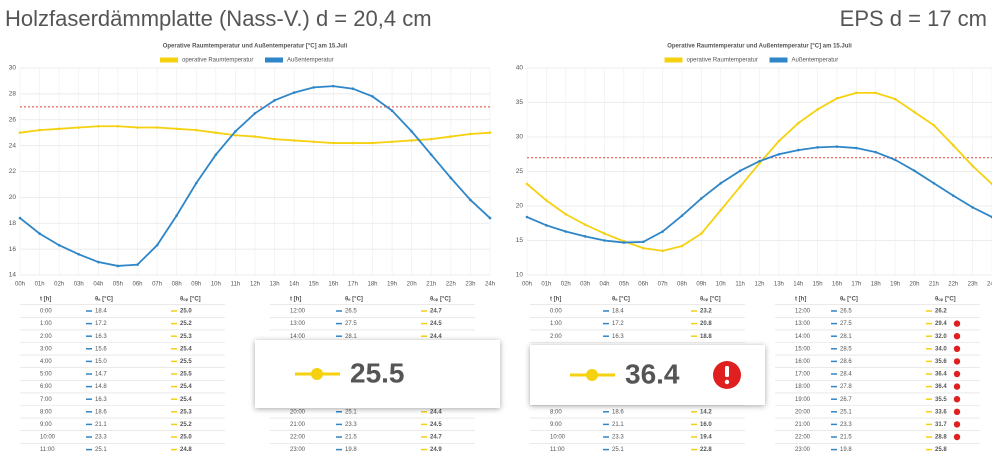 The width and height of the screenshot is (992, 466). I want to click on cell-time: 0:00, so click(46, 312).